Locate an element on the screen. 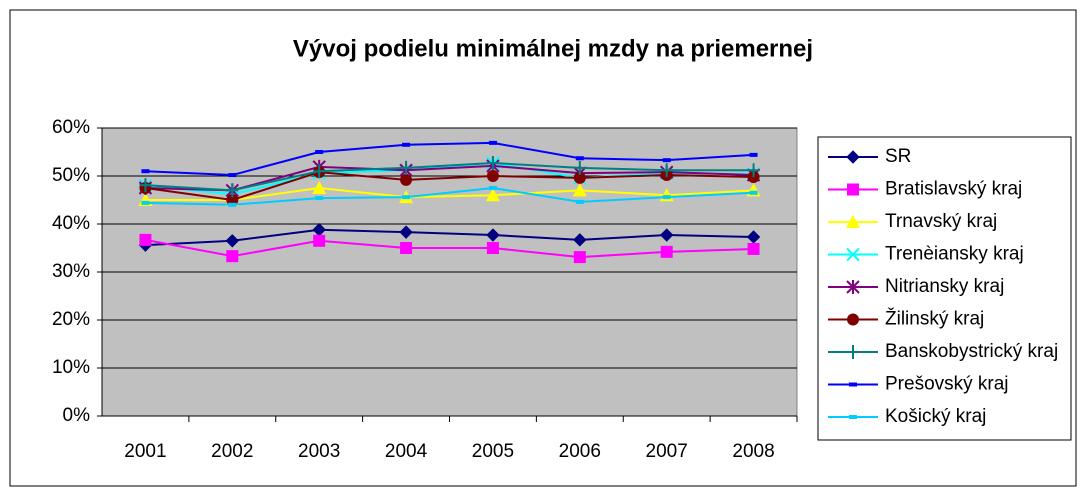  x-tick-label: 2006 is located at coordinates (580, 451).